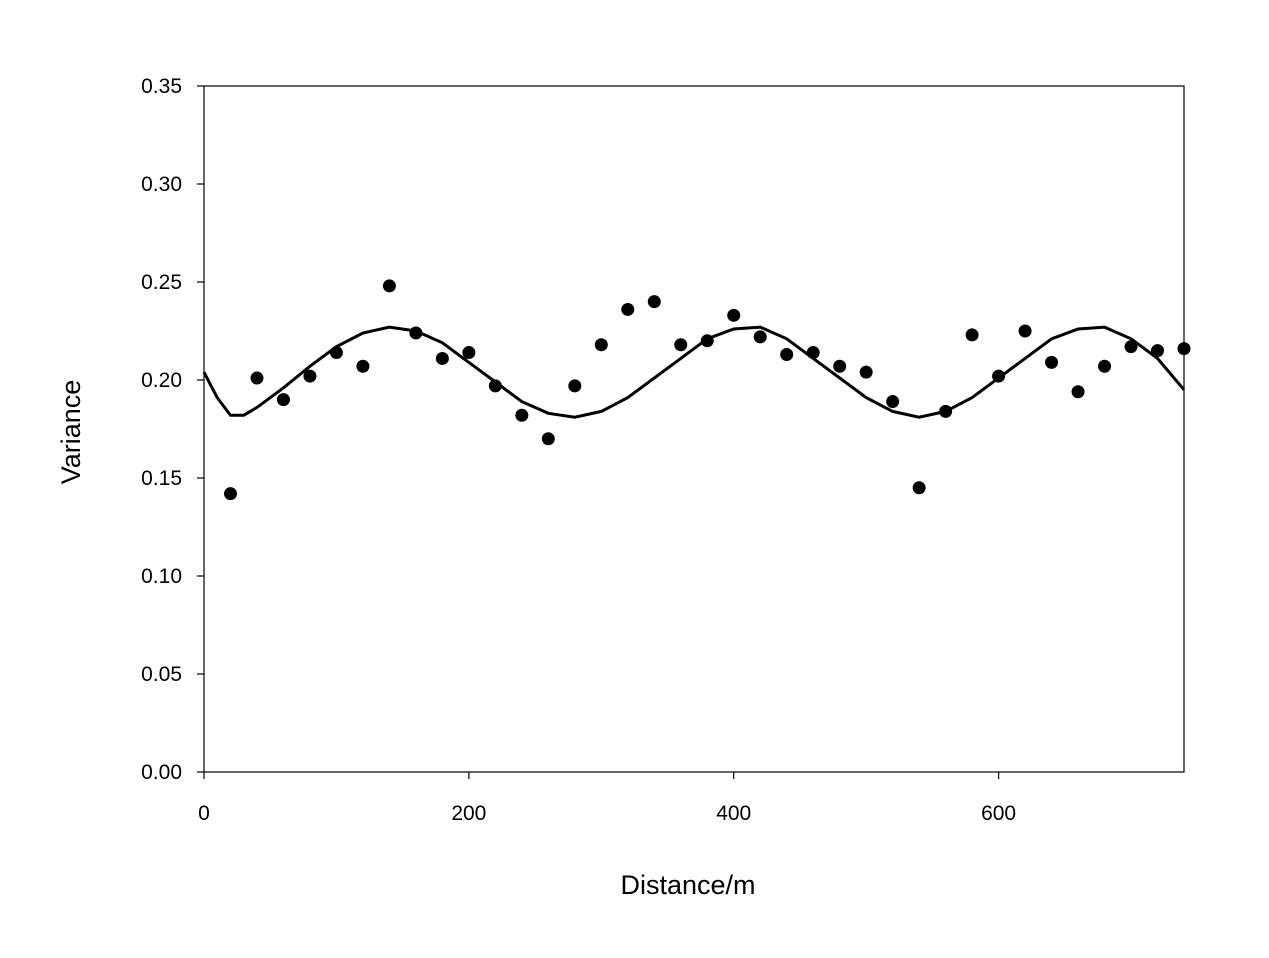 The width and height of the screenshot is (1269, 958). What do you see at coordinates (161, 380) in the screenshot?
I see `y-tick-label: 0.20` at bounding box center [161, 380].